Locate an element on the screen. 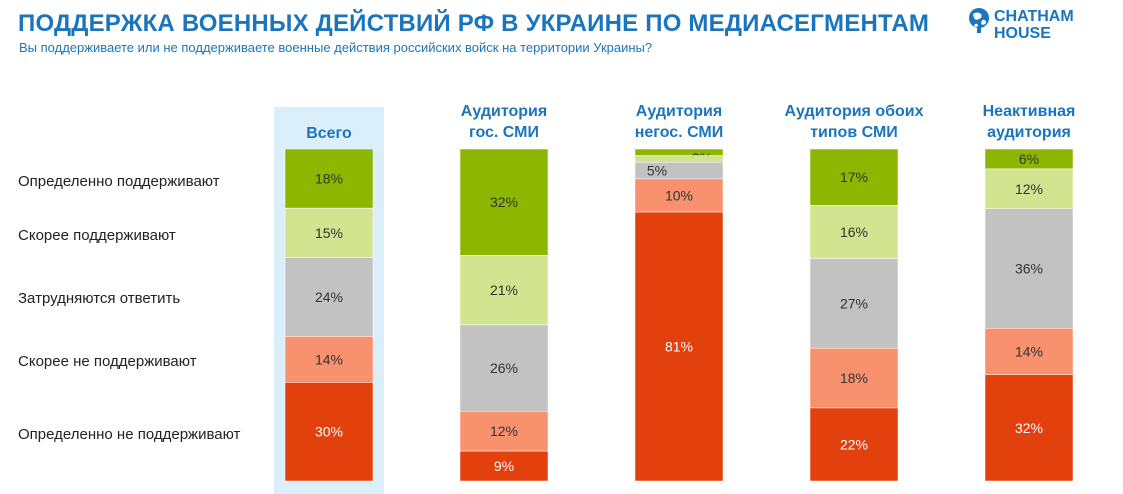 The image size is (1123, 494). segment-header-label: гос. СМИ is located at coordinates (504, 132).